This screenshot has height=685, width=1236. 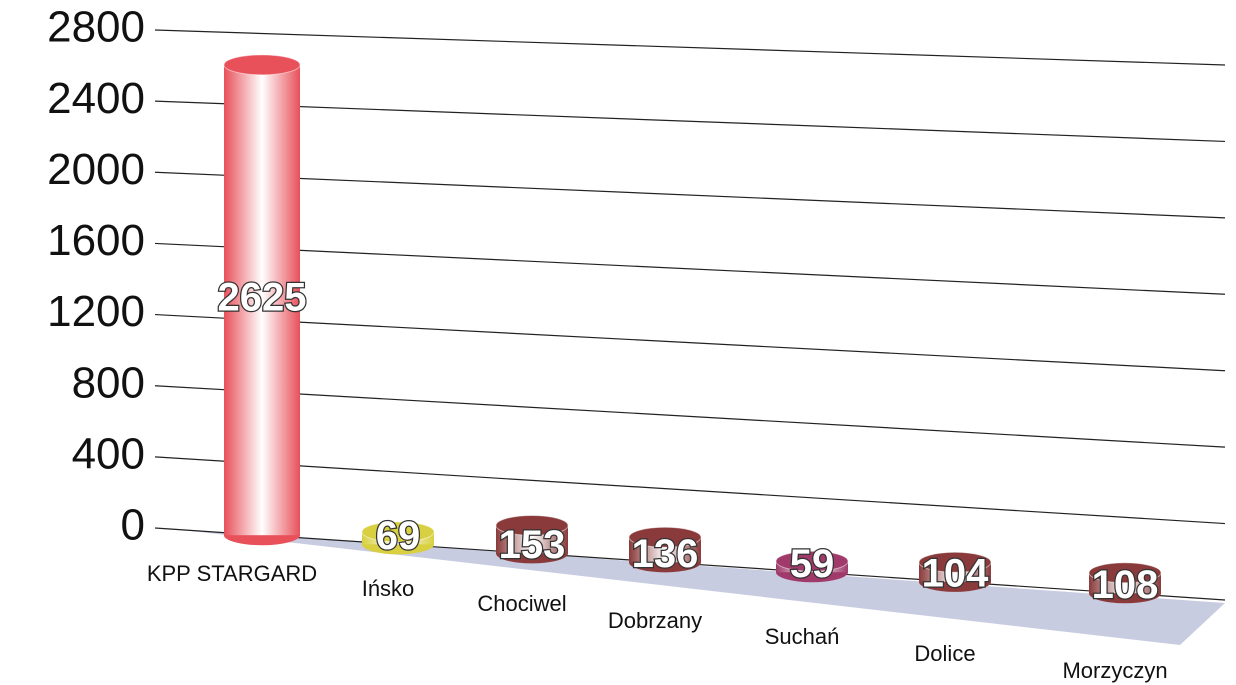 What do you see at coordinates (1114, 670) in the screenshot?
I see `x-tick-label: Morzyczyn` at bounding box center [1114, 670].